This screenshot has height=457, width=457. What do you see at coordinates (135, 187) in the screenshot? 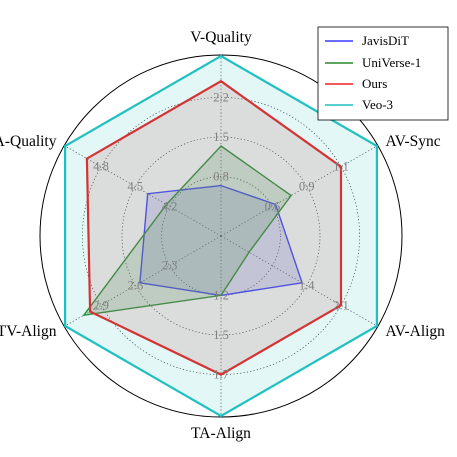
I see `tick-label-a-quality-2: 4.5` at bounding box center [135, 187].